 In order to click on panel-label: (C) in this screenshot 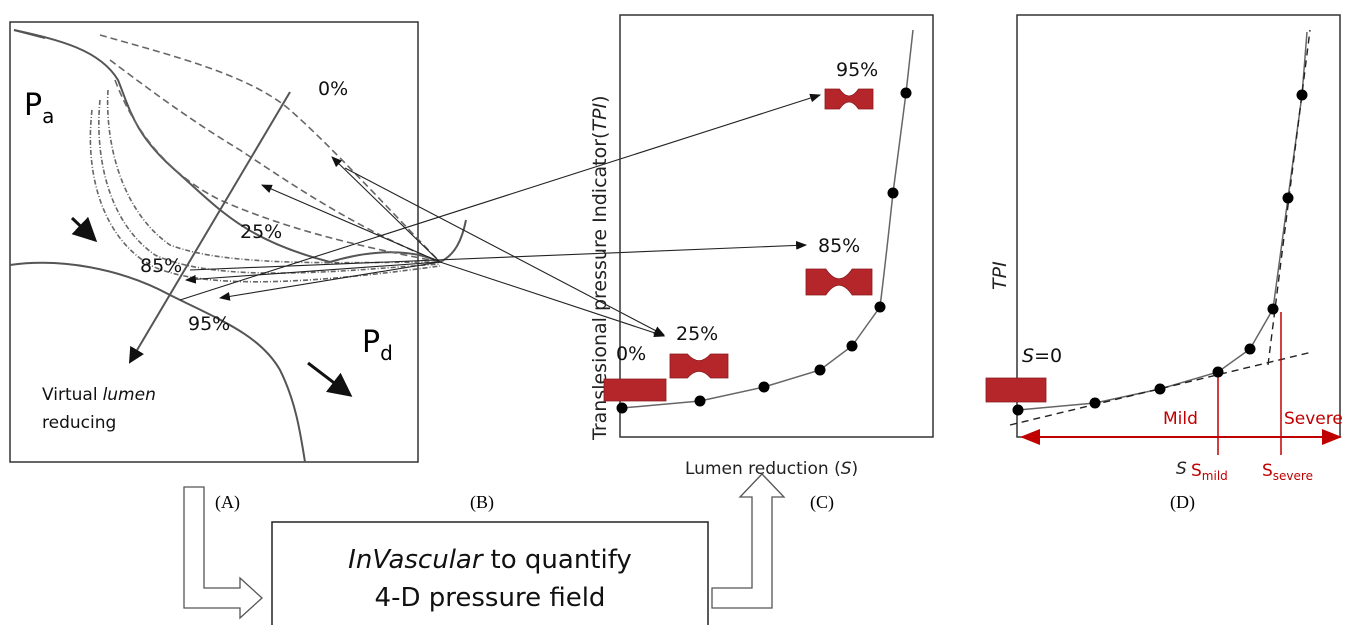, I will do `click(822, 502)`.